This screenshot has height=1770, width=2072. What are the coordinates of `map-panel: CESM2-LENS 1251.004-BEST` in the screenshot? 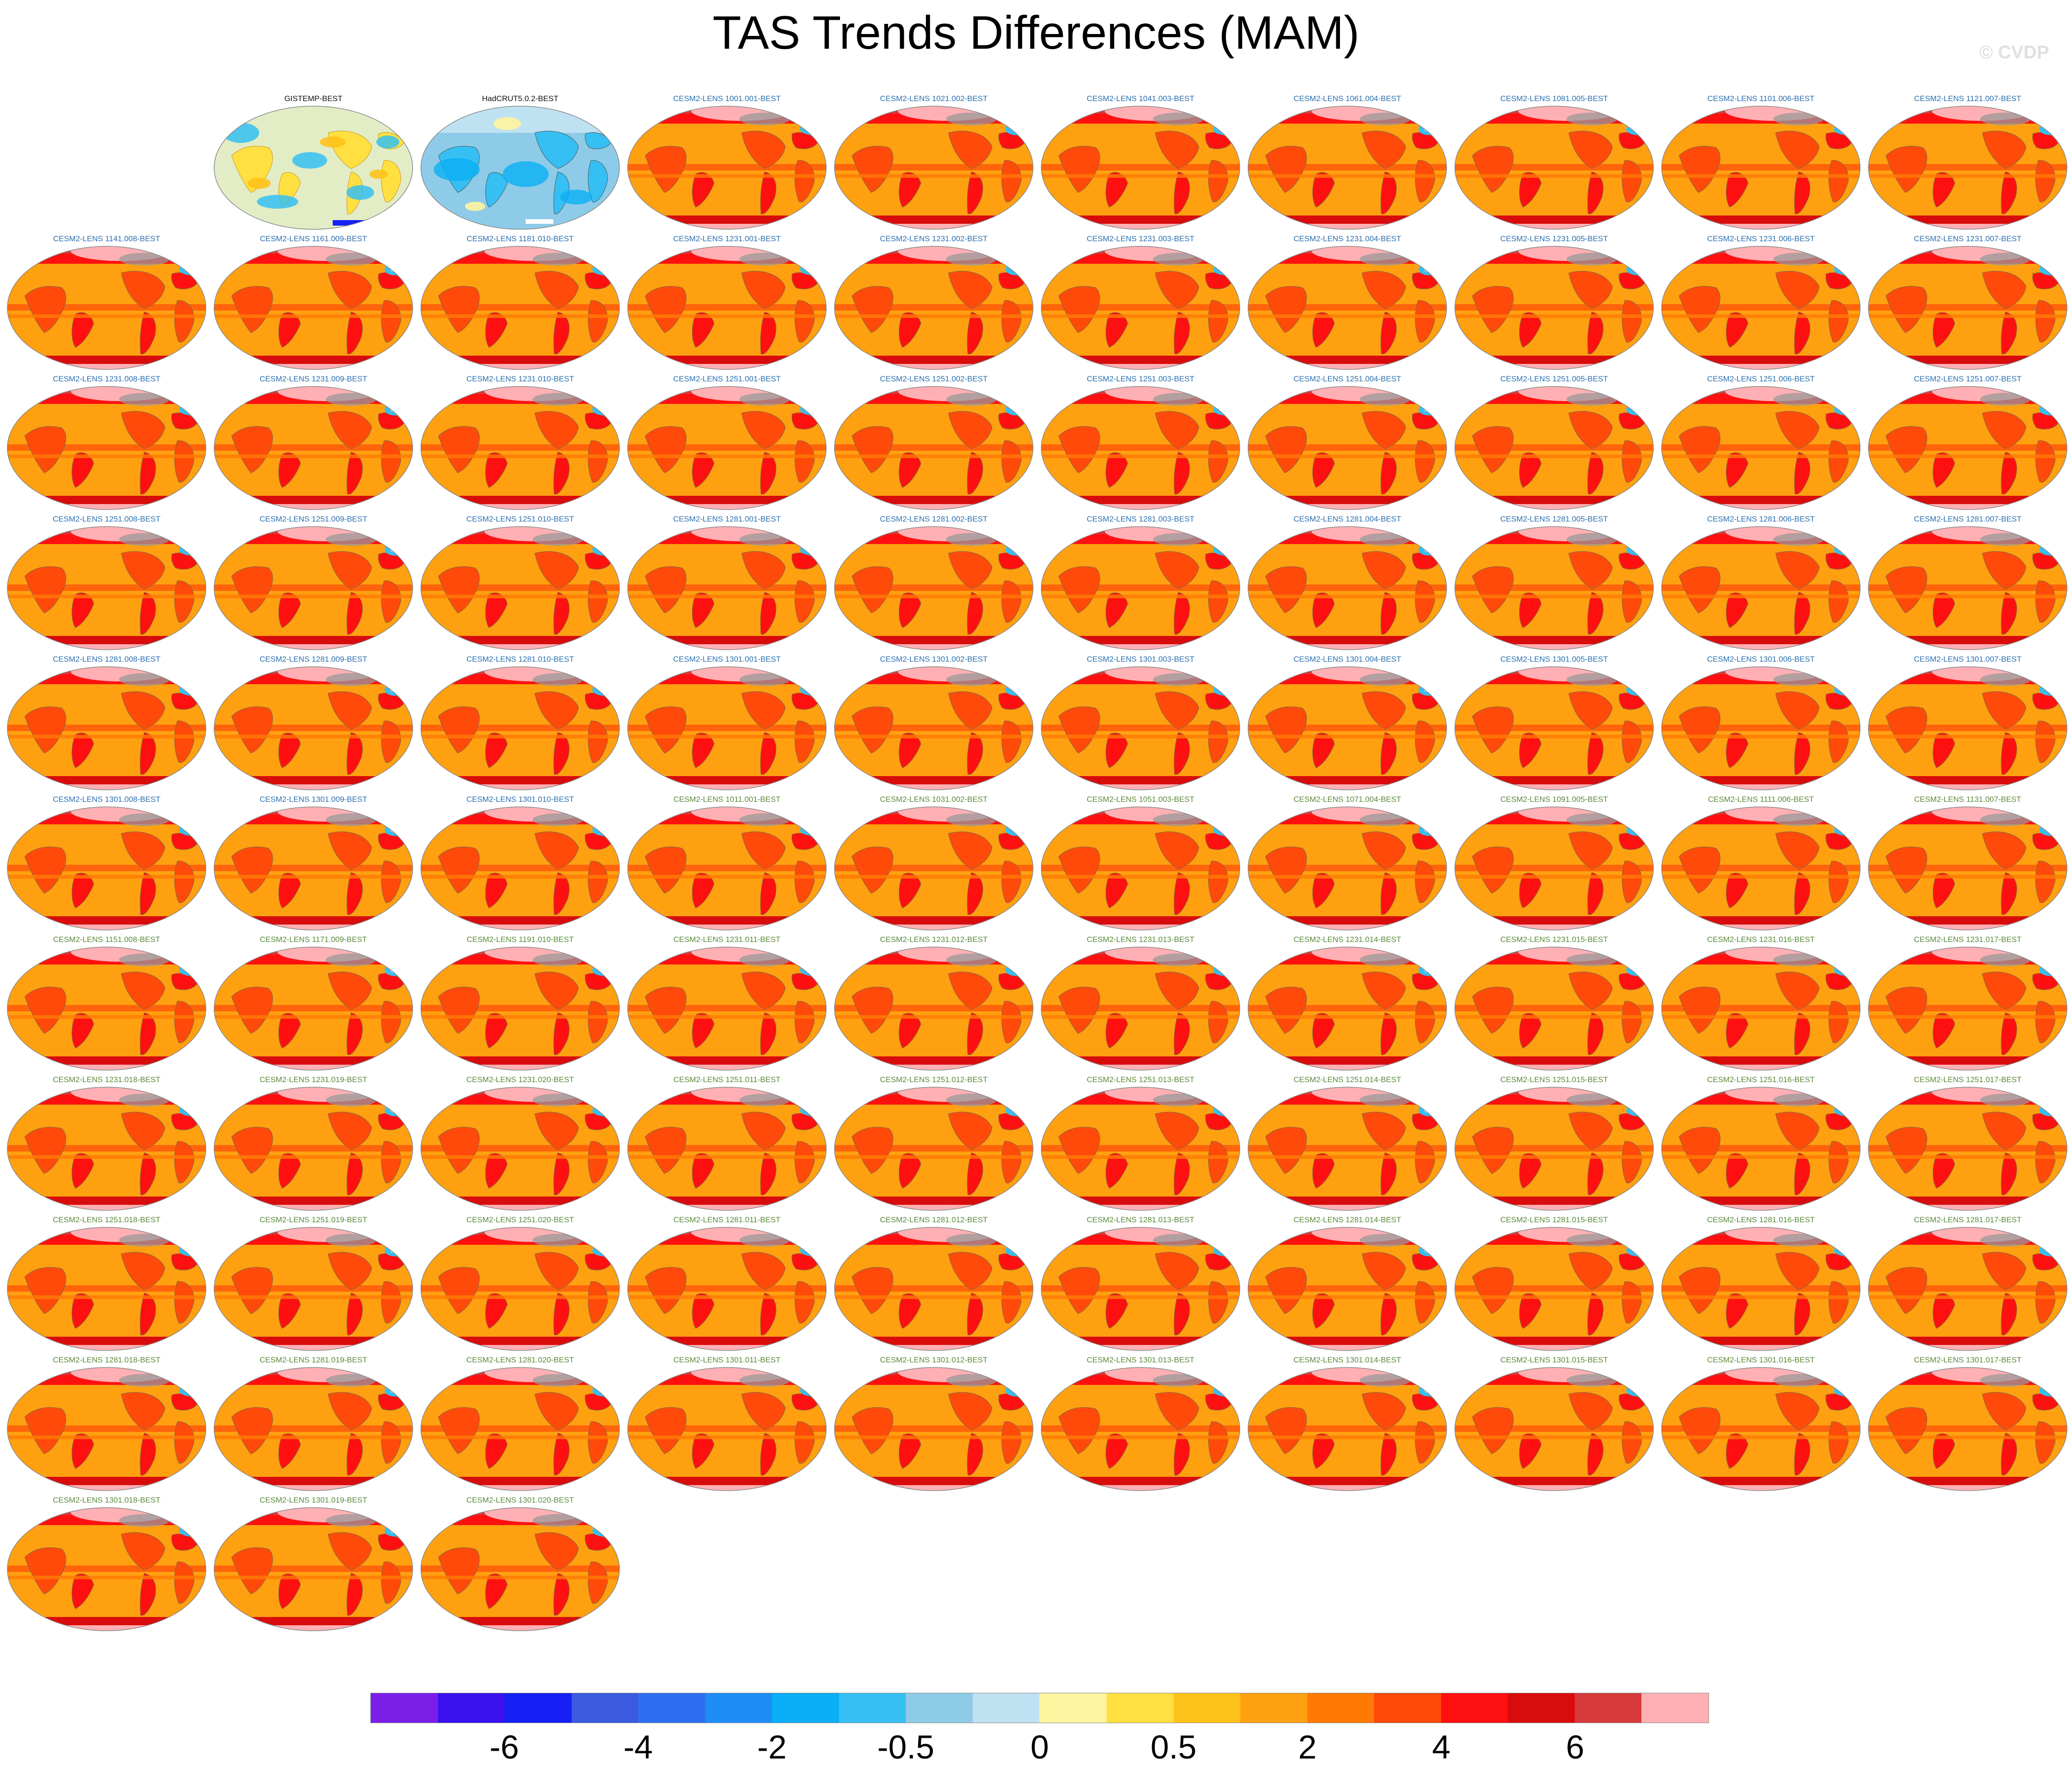 It's located at (1347, 443).